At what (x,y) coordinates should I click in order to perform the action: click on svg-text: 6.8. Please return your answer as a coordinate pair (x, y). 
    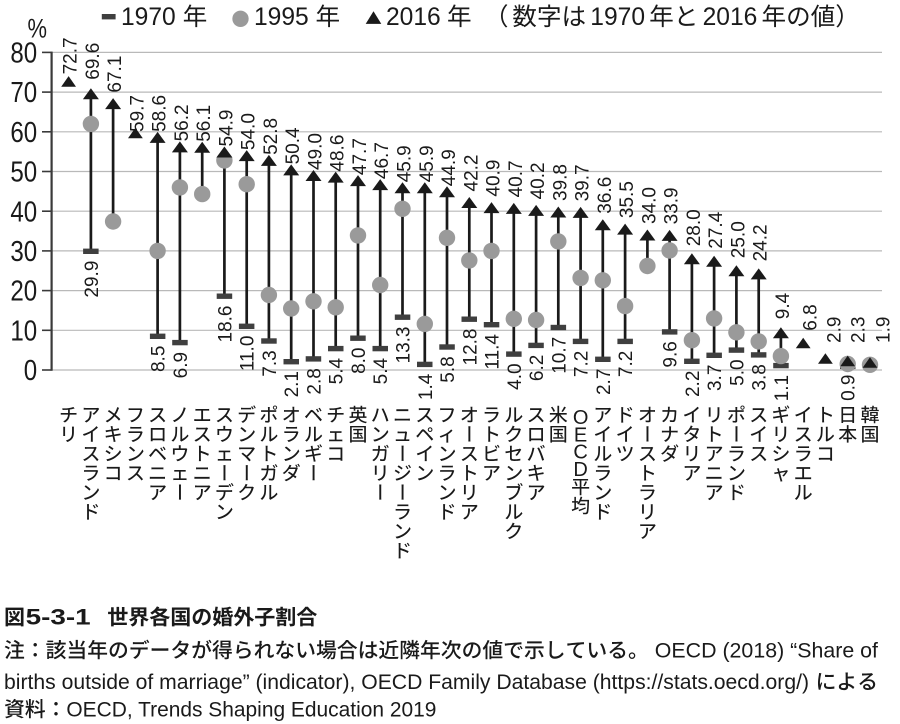
    Looking at the image, I should click on (811, 317).